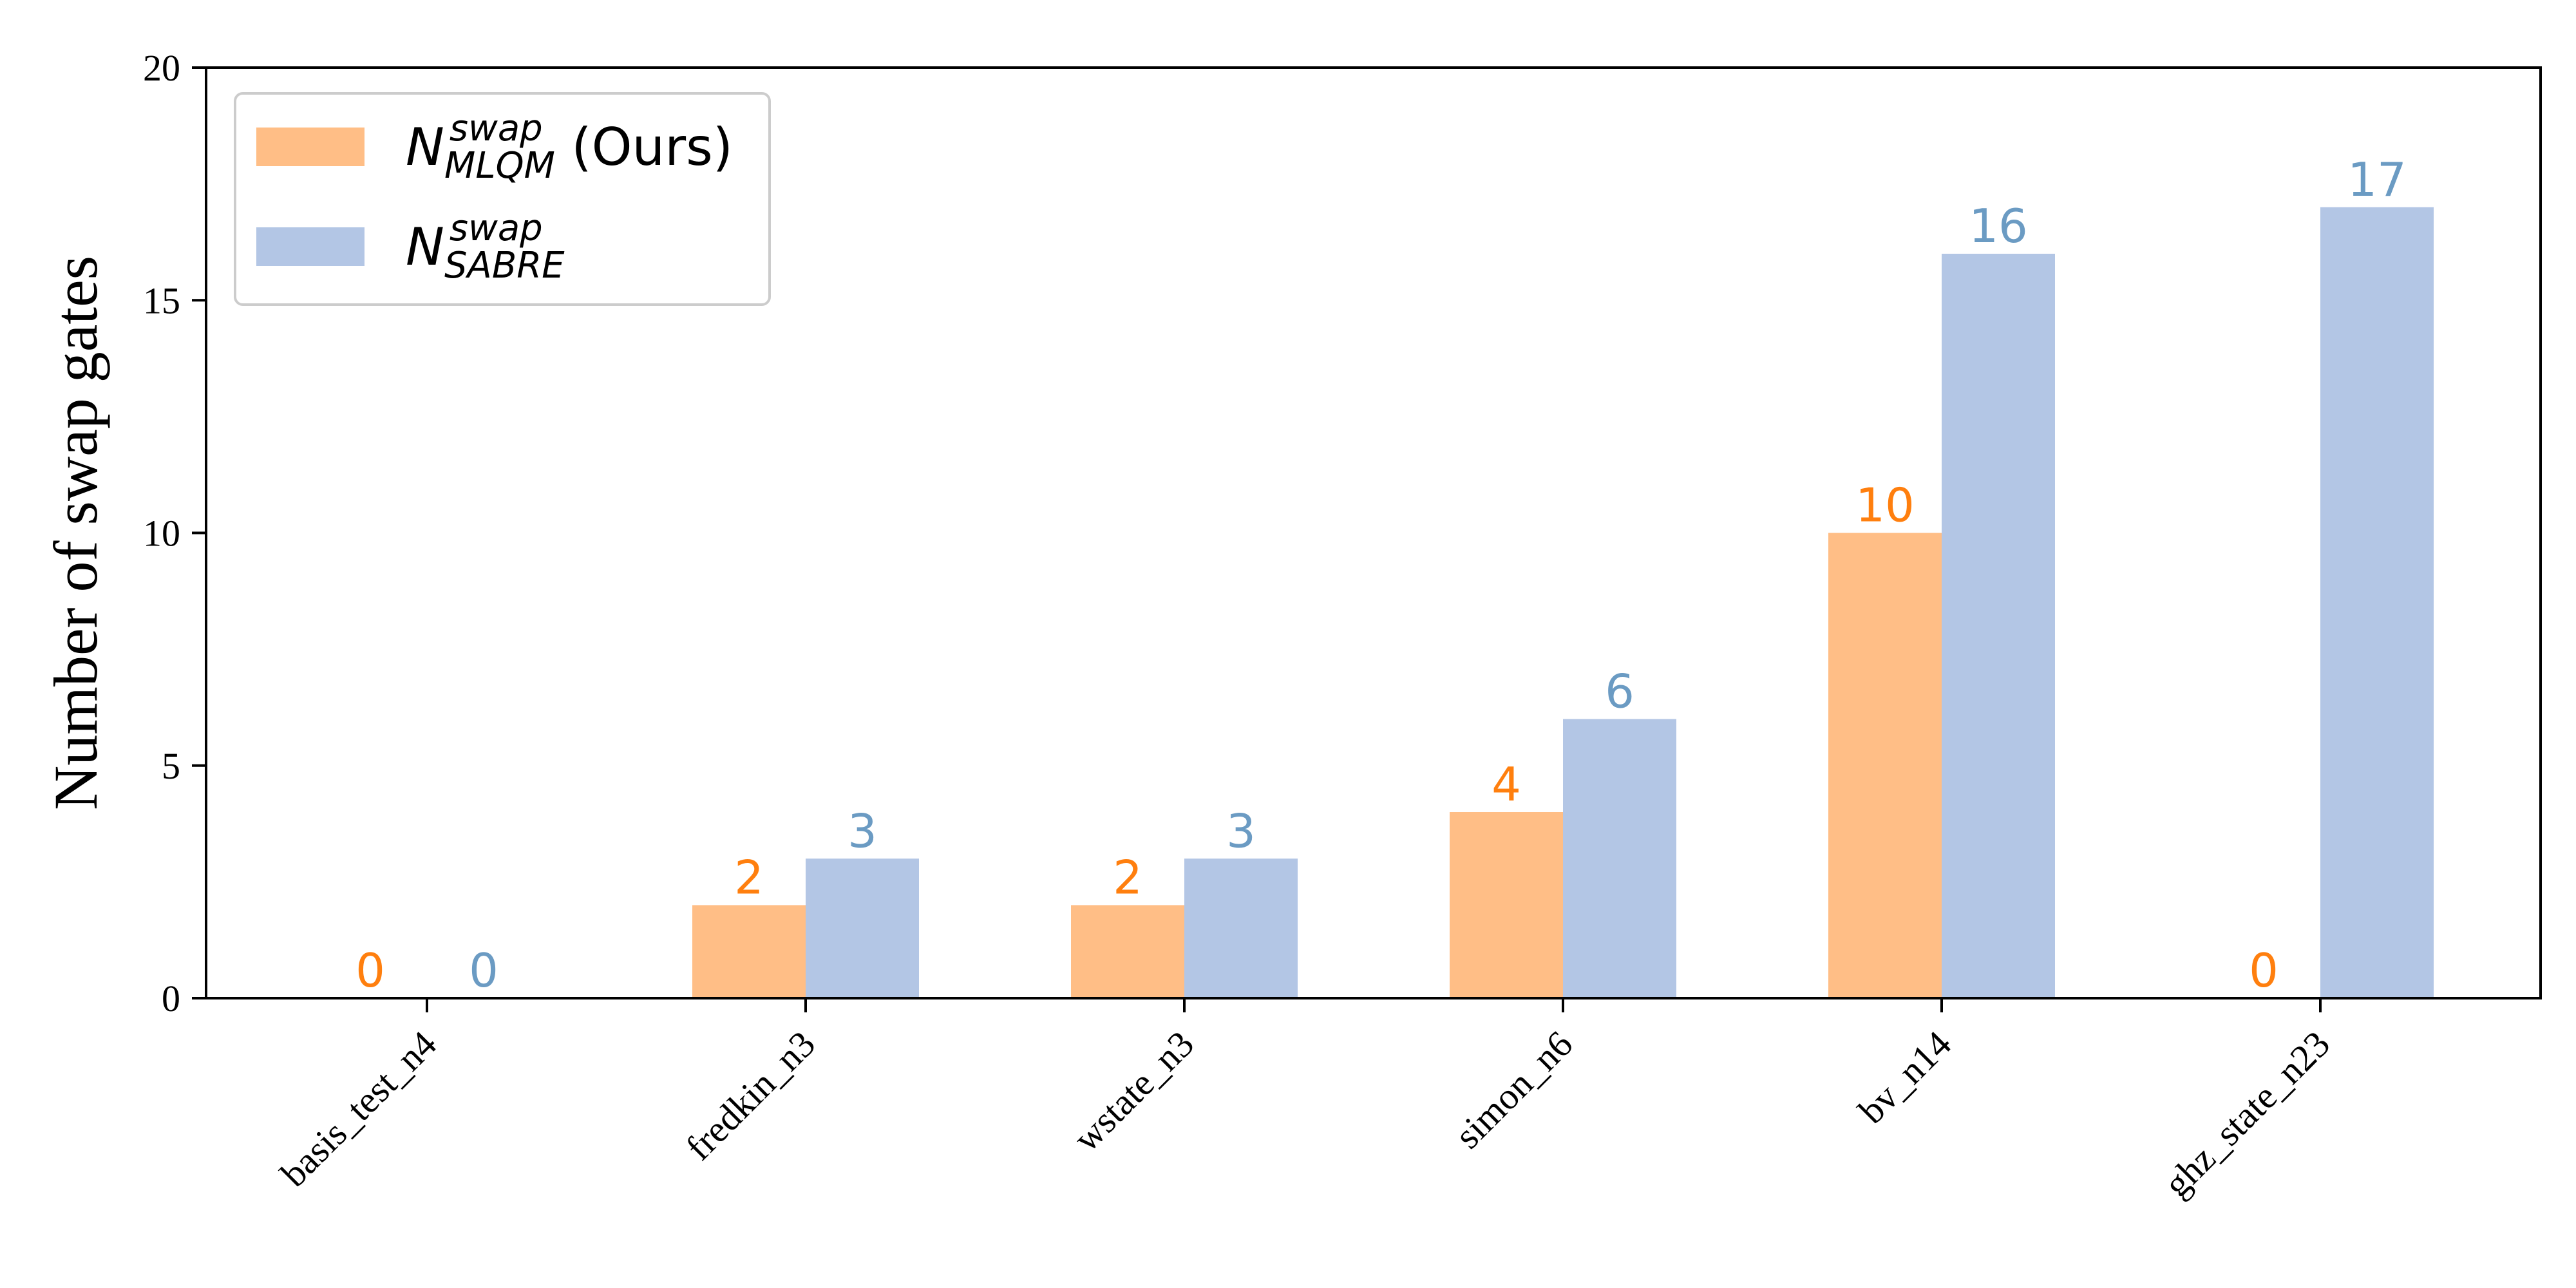 This screenshot has height=1288, width=2576. I want to click on legend-swatch-mlqm, so click(310, 147).